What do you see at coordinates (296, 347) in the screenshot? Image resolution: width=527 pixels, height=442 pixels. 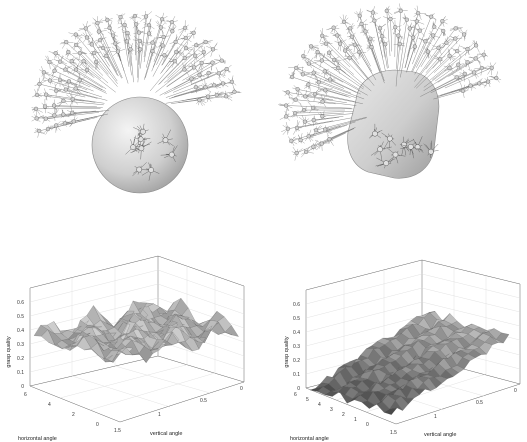 I see `z-tick: 0.3` at bounding box center [296, 347].